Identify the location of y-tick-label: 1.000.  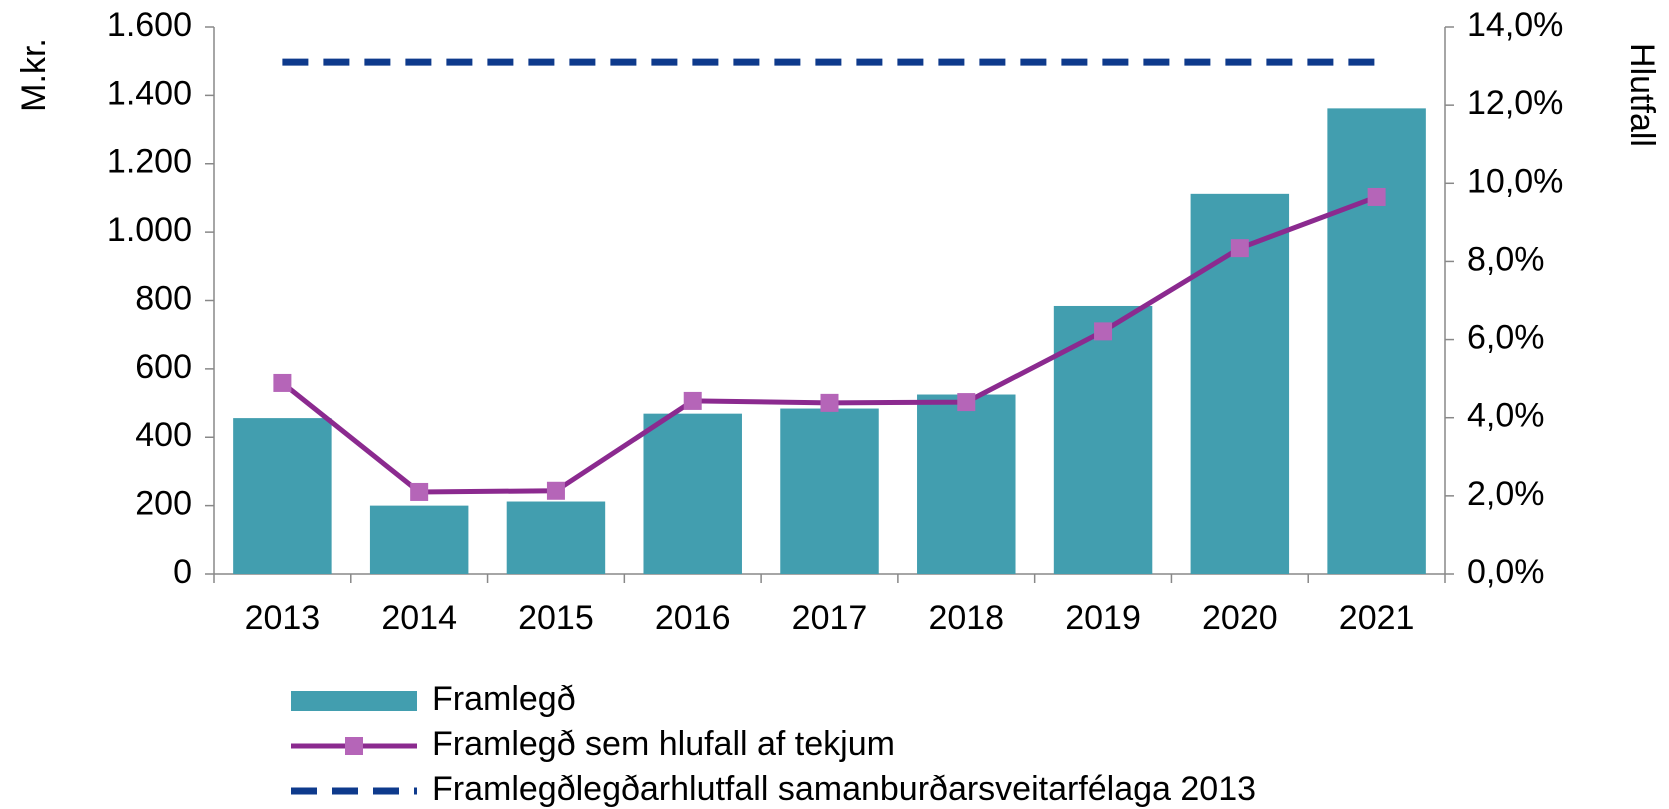
(149, 230).